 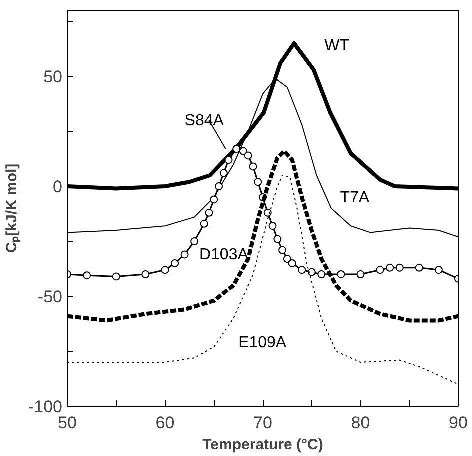 What do you see at coordinates (58, 187) in the screenshot?
I see `y-tick-label: 0` at bounding box center [58, 187].